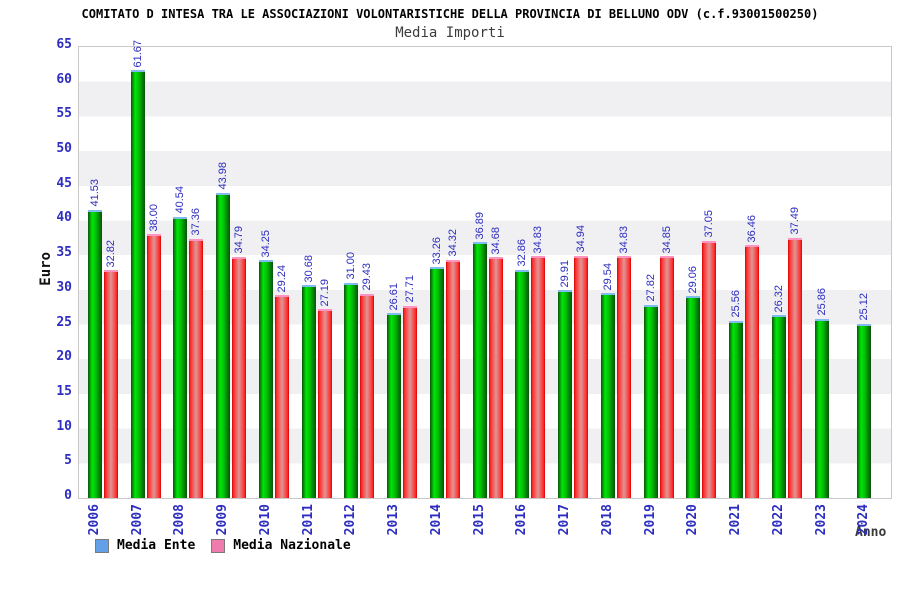 Image resolution: width=900 pixels, height=600 pixels. I want to click on bar-media-ente-2018, so click(607, 395).